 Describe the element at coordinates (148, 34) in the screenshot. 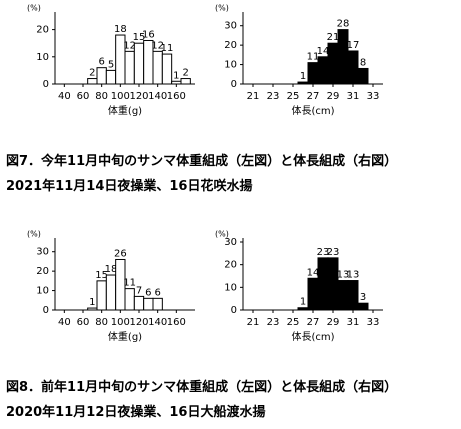

I see `value-label: 16` at that location.